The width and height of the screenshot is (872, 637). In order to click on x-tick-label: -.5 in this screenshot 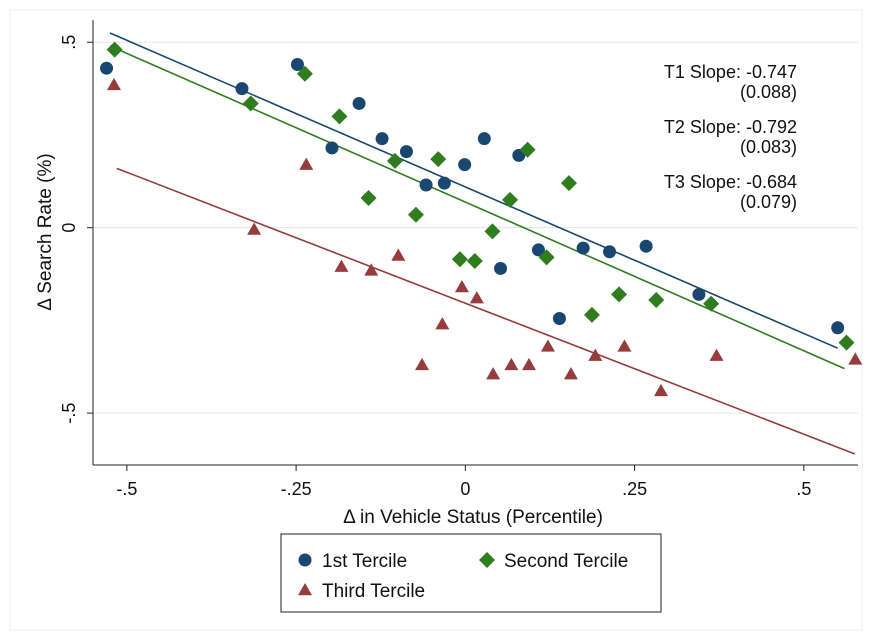, I will do `click(126, 489)`.